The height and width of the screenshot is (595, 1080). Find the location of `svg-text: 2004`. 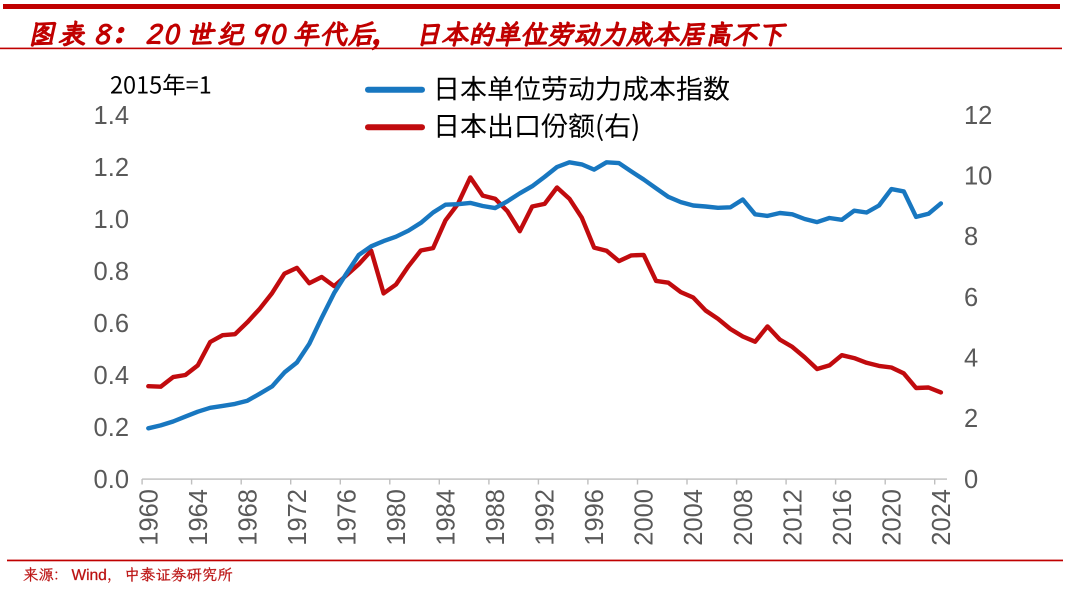

svg-text: 2004 is located at coordinates (694, 517).